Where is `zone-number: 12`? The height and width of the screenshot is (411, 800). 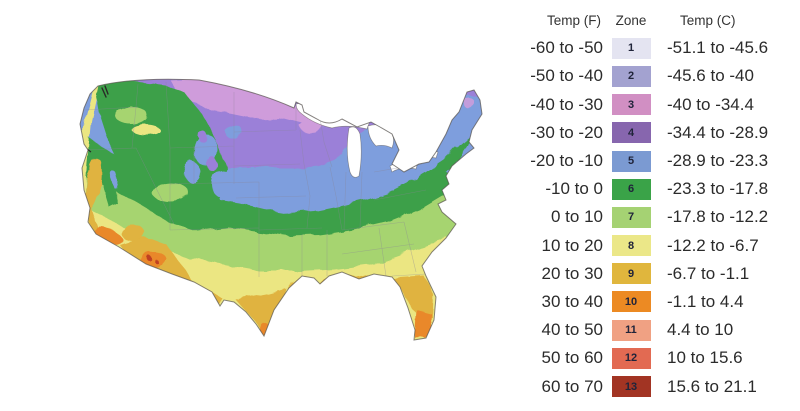 zone-number: 12 is located at coordinates (631, 358).